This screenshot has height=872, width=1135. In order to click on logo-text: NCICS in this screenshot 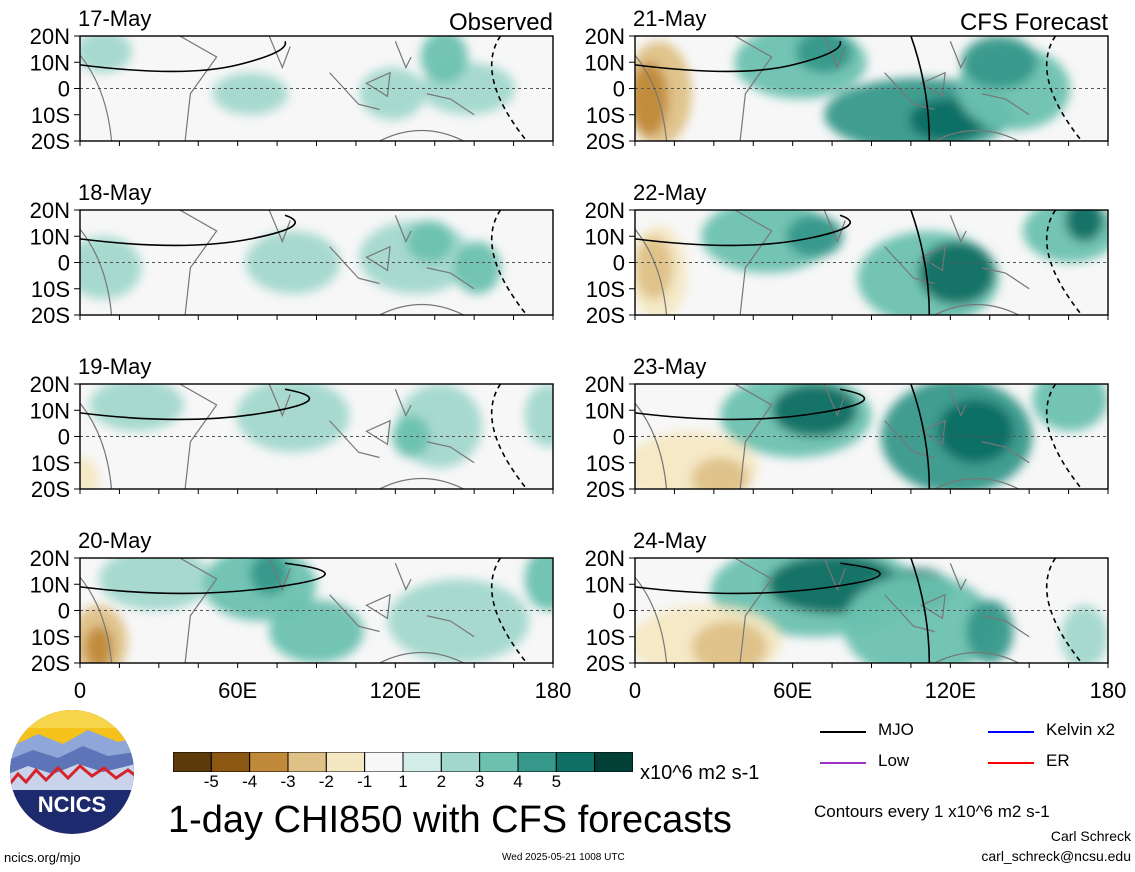, I will do `click(72, 804)`.